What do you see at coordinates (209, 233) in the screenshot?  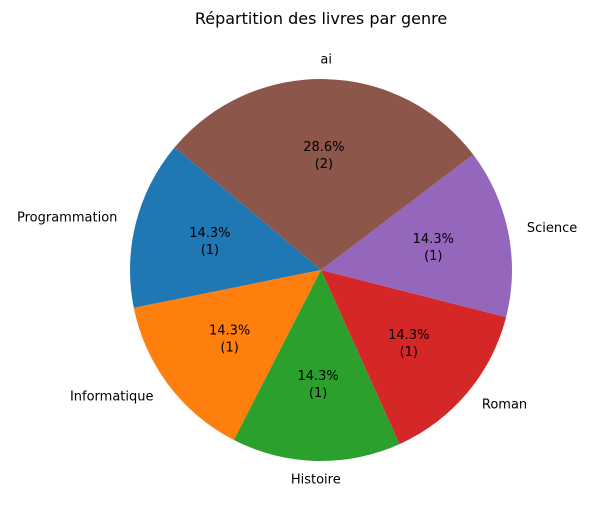 I see `slice-percent-programmation: 14.3%` at bounding box center [209, 233].